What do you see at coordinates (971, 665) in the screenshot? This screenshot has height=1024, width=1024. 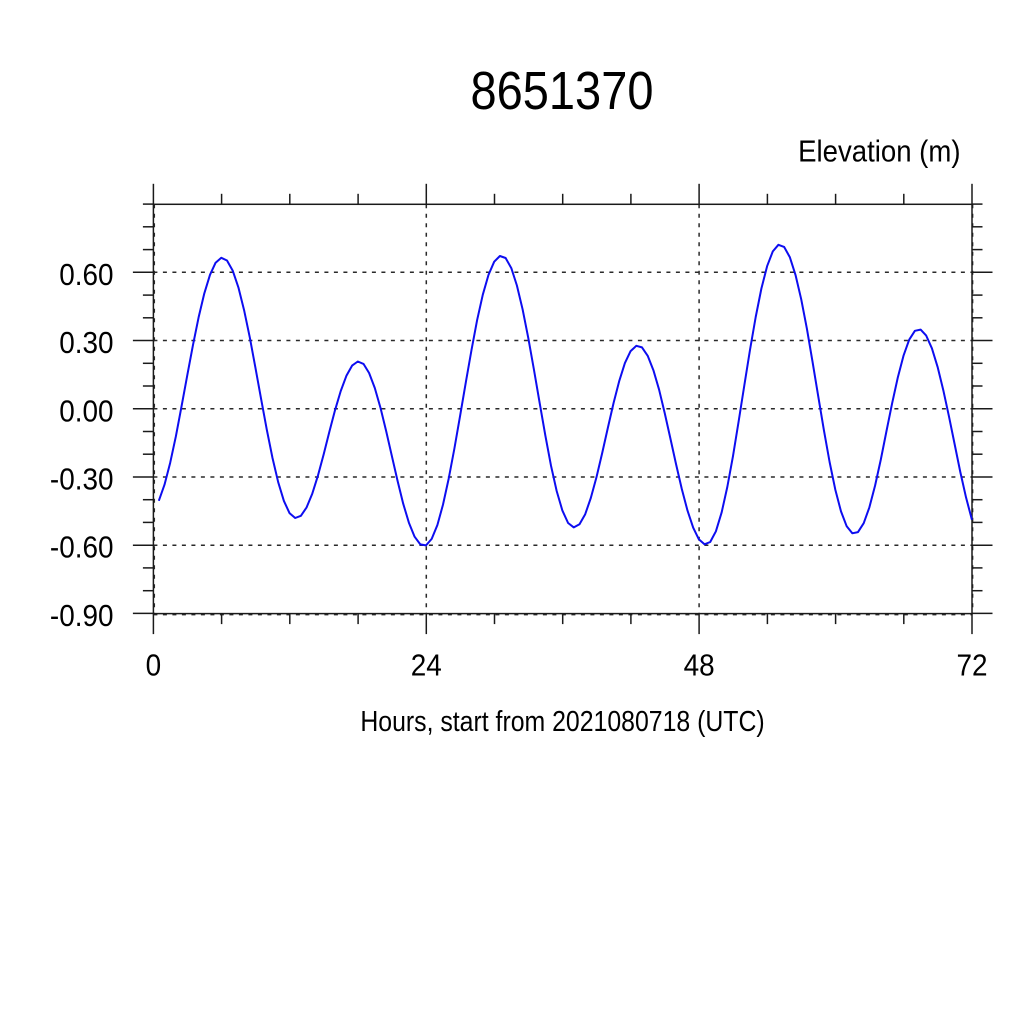 I see `svg-text: 72` at bounding box center [971, 665].